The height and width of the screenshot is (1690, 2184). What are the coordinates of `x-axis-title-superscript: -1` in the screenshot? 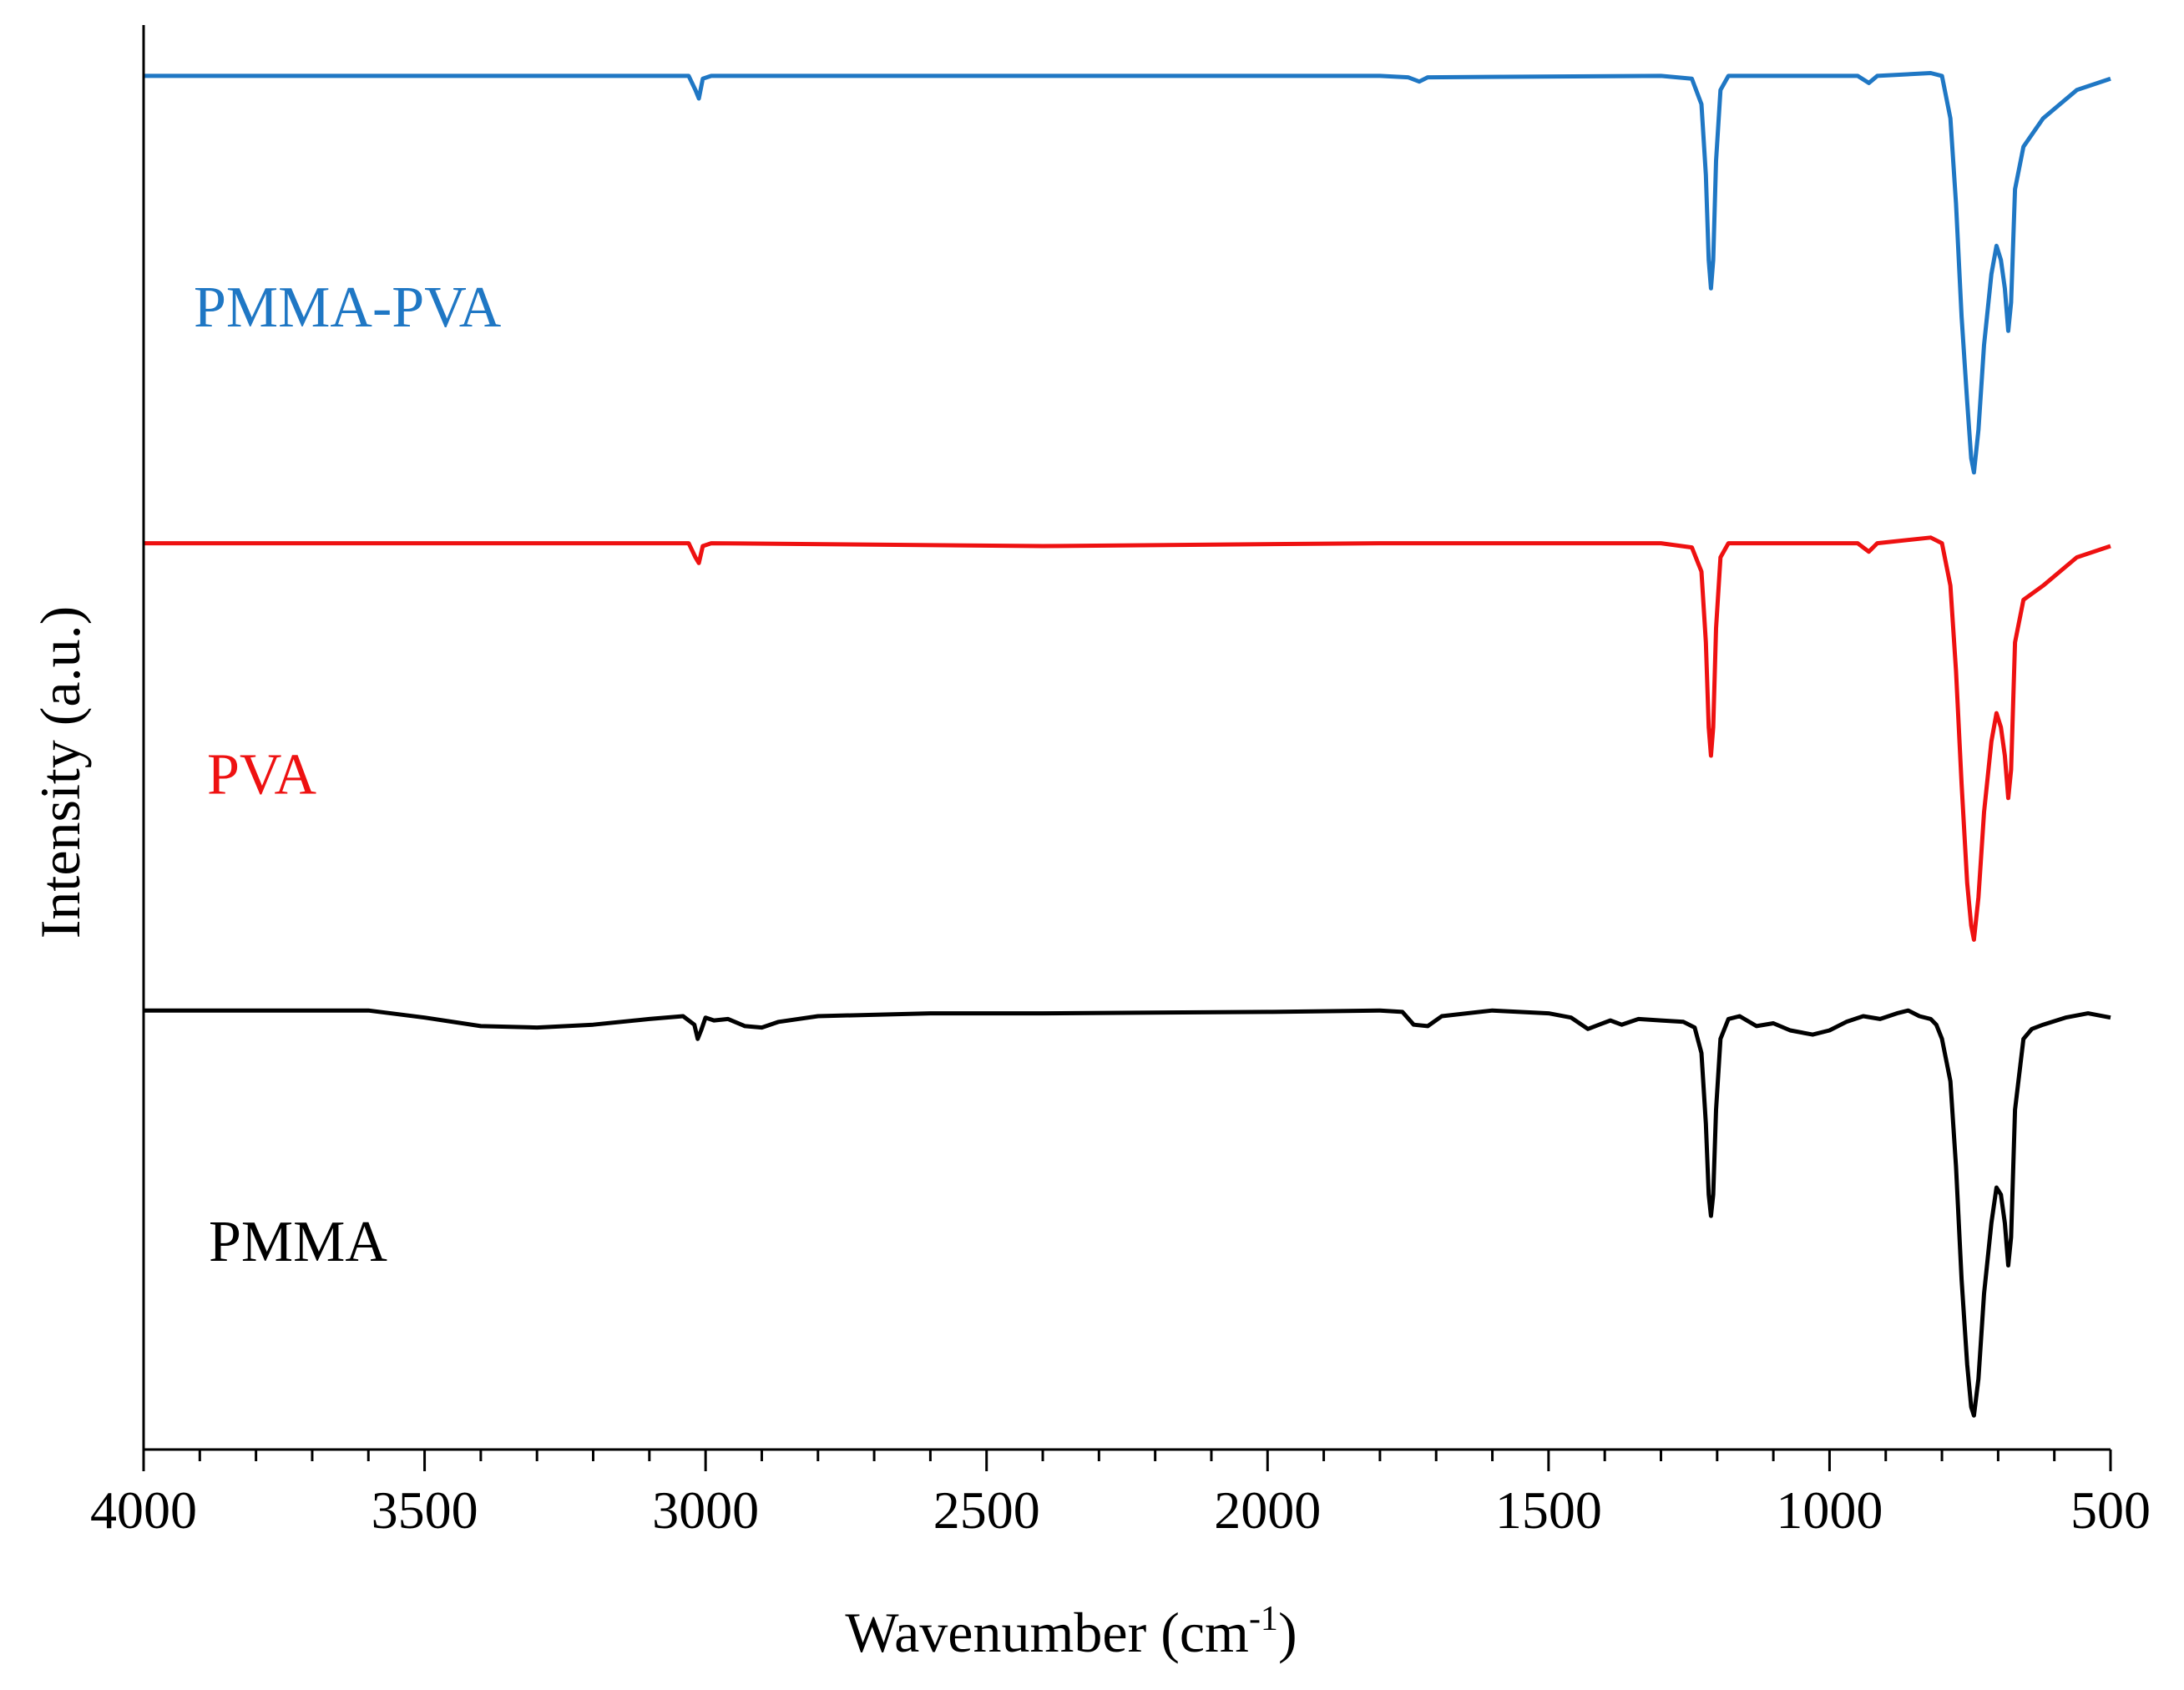 It's located at (1263, 1619).